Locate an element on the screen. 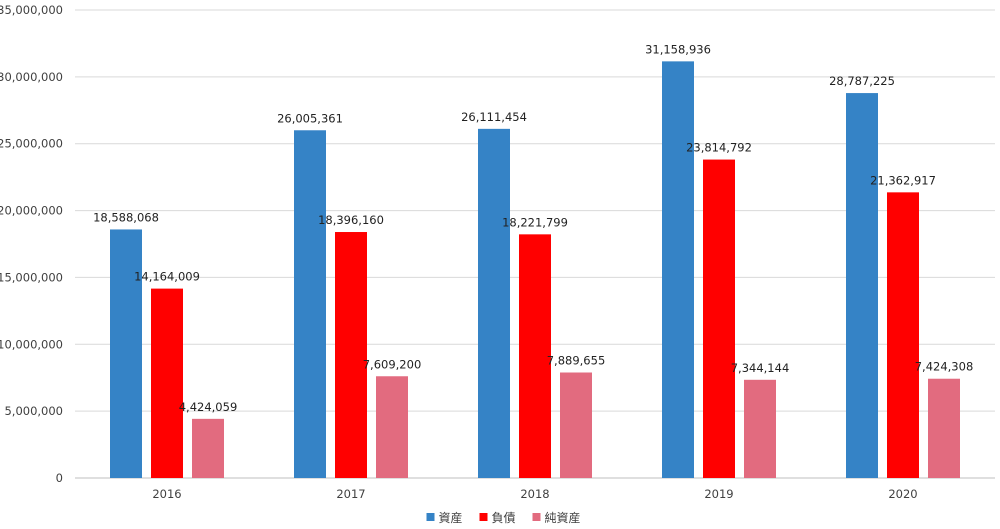 This screenshot has width=1000, height=529. x-tick-label: 2018 is located at coordinates (534, 494).